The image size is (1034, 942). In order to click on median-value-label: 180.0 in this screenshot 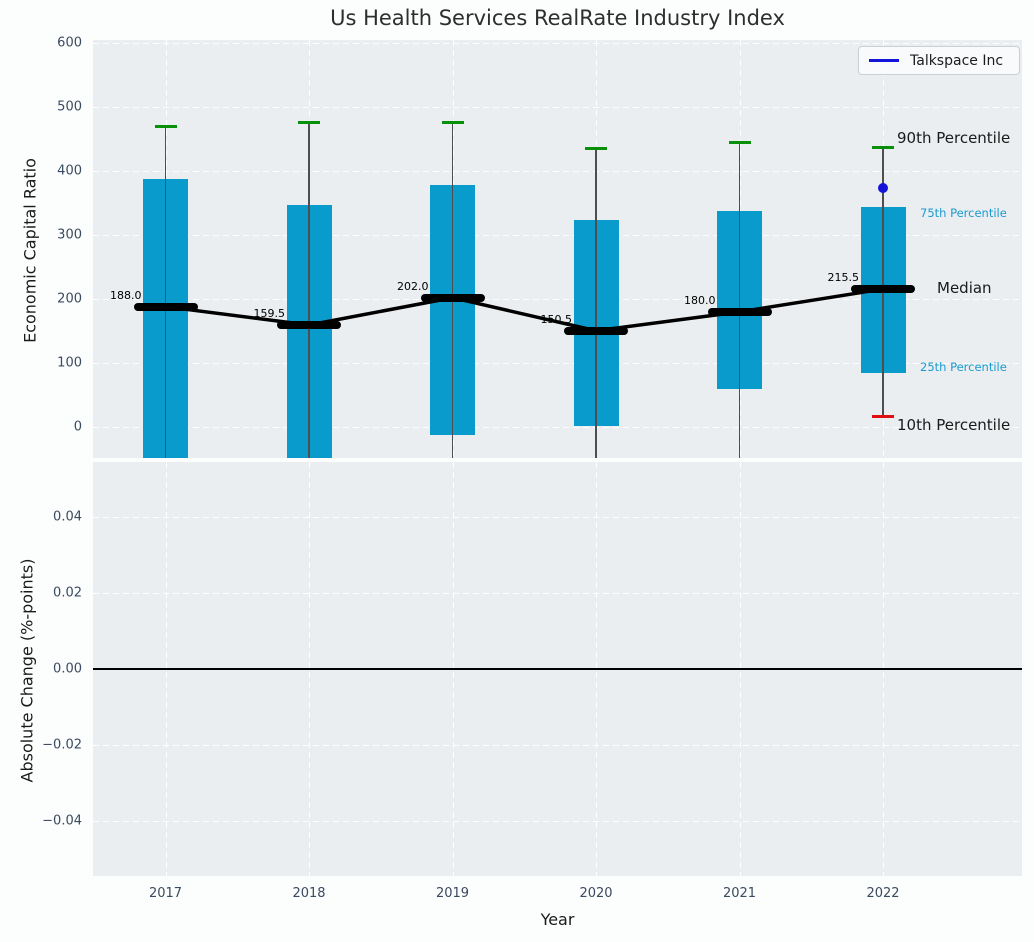, I will do `click(700, 300)`.